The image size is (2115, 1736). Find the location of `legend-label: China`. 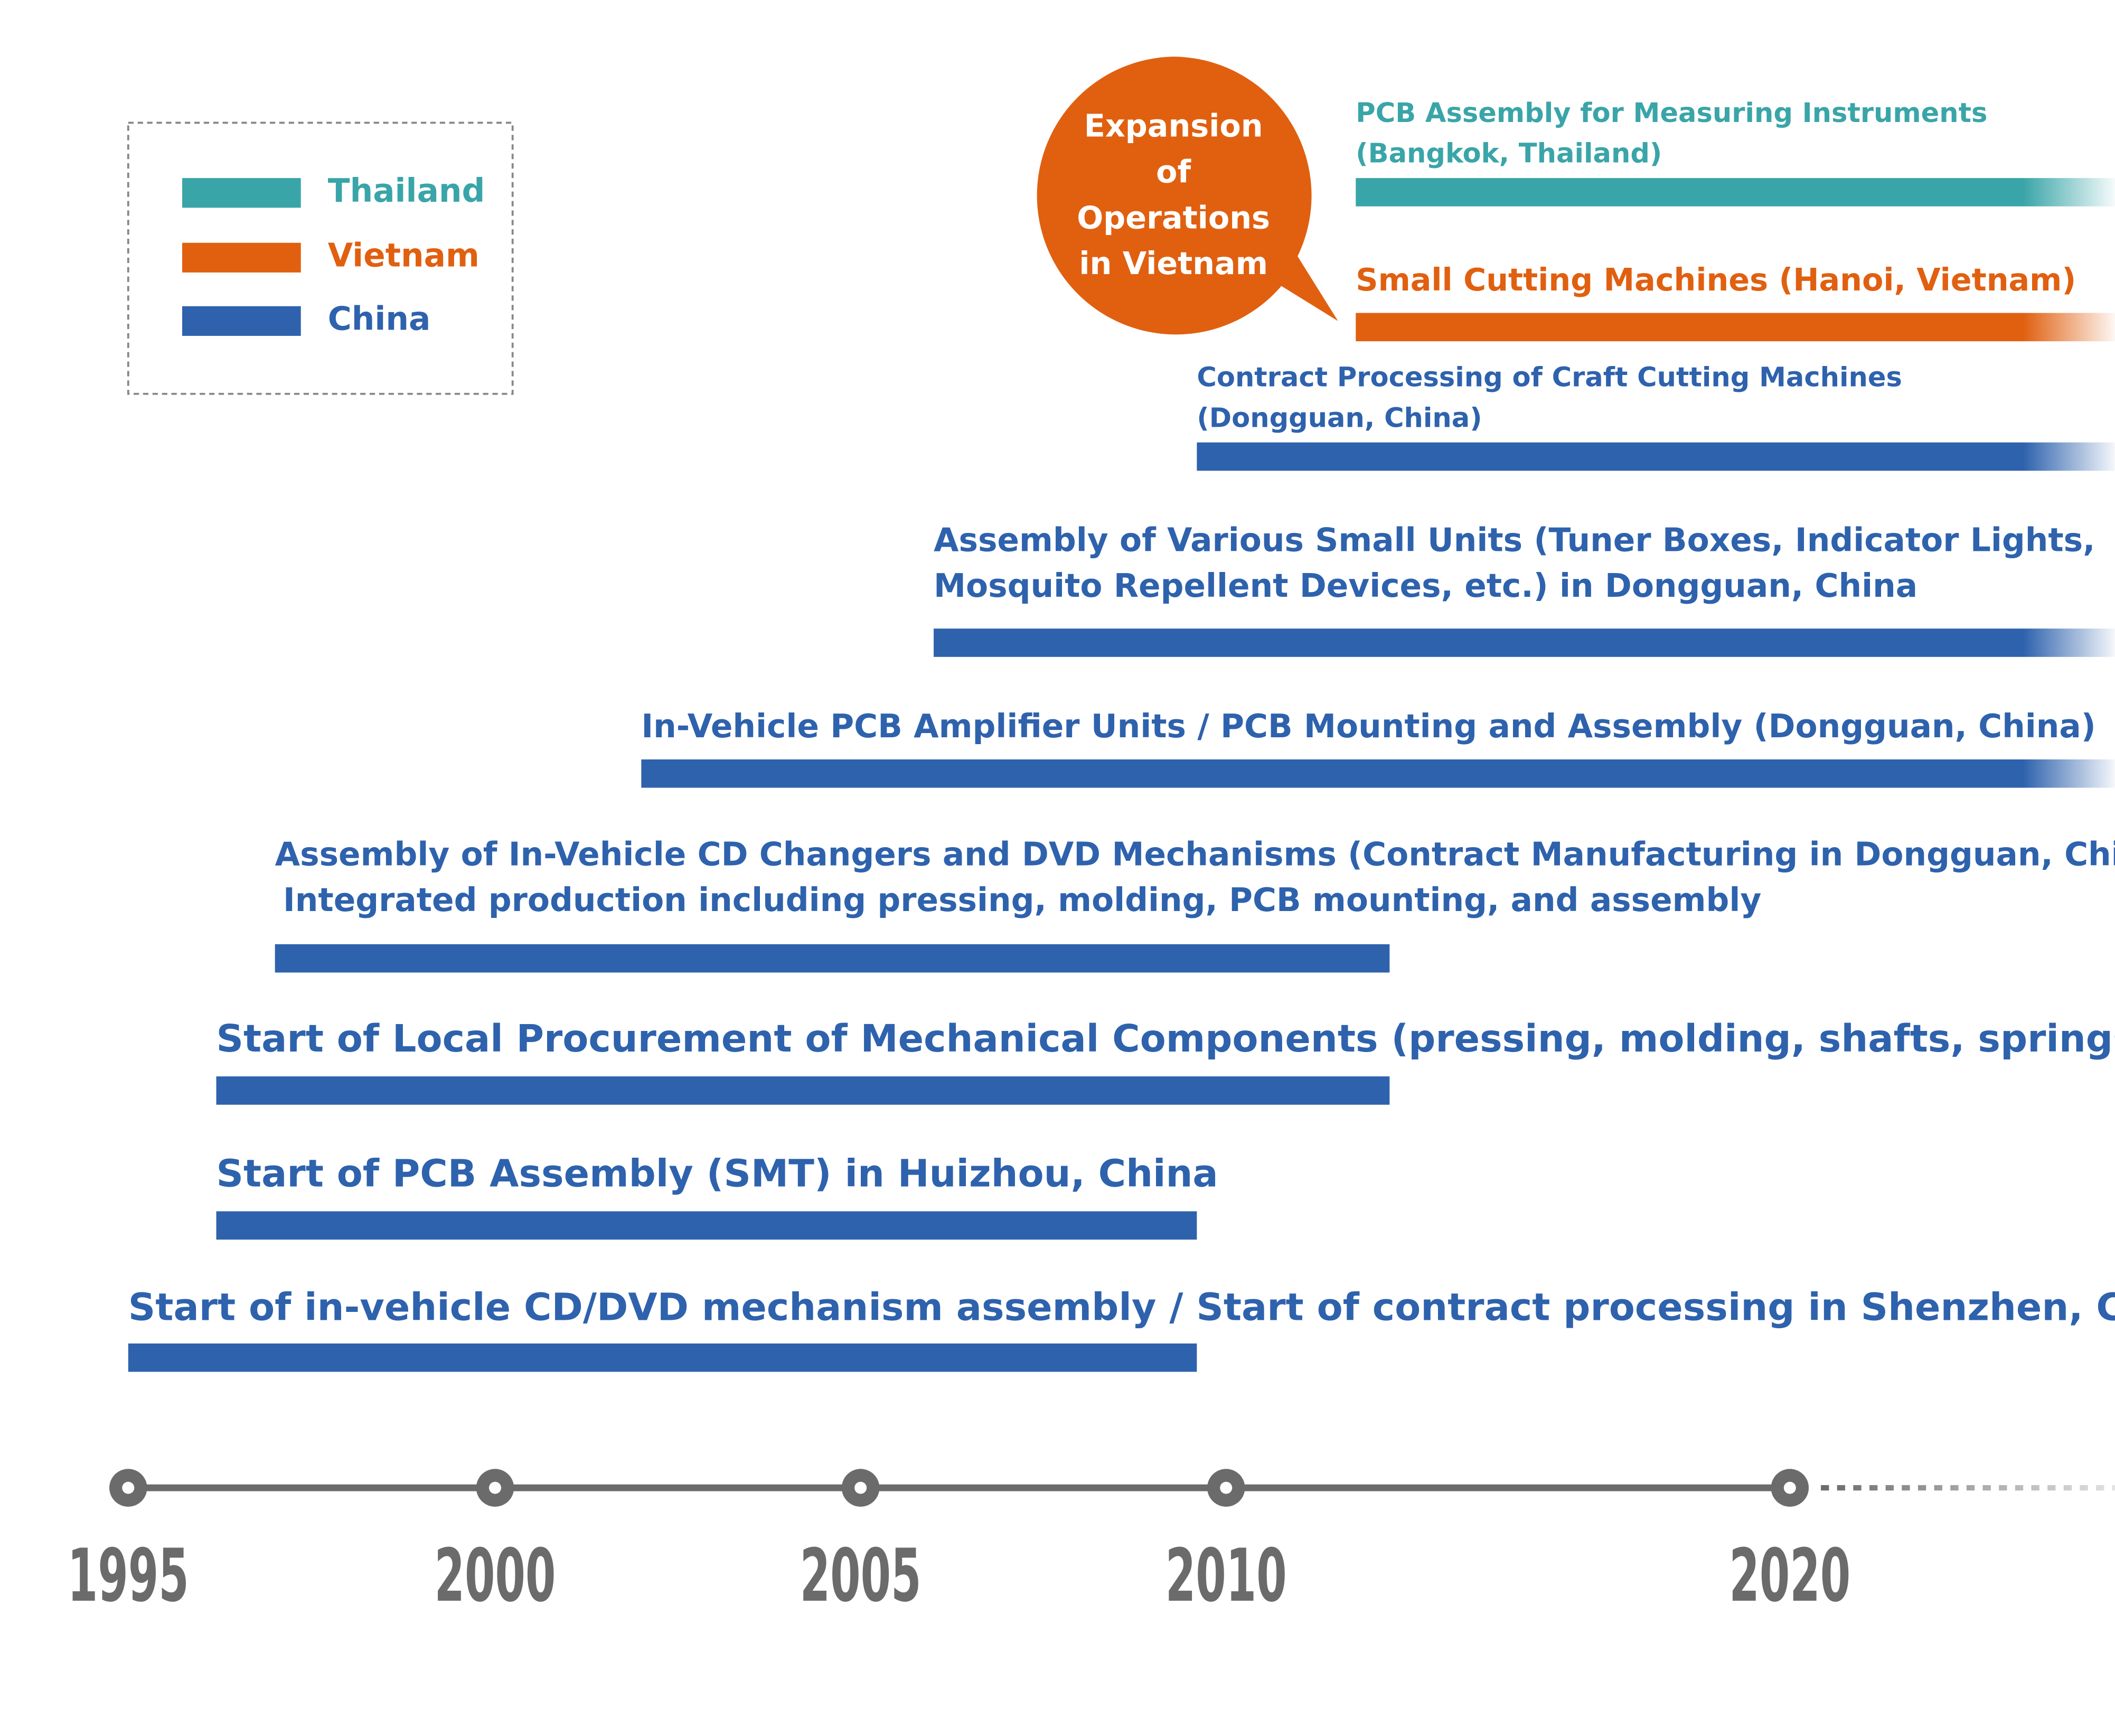

legend-label: China is located at coordinates (379, 318).